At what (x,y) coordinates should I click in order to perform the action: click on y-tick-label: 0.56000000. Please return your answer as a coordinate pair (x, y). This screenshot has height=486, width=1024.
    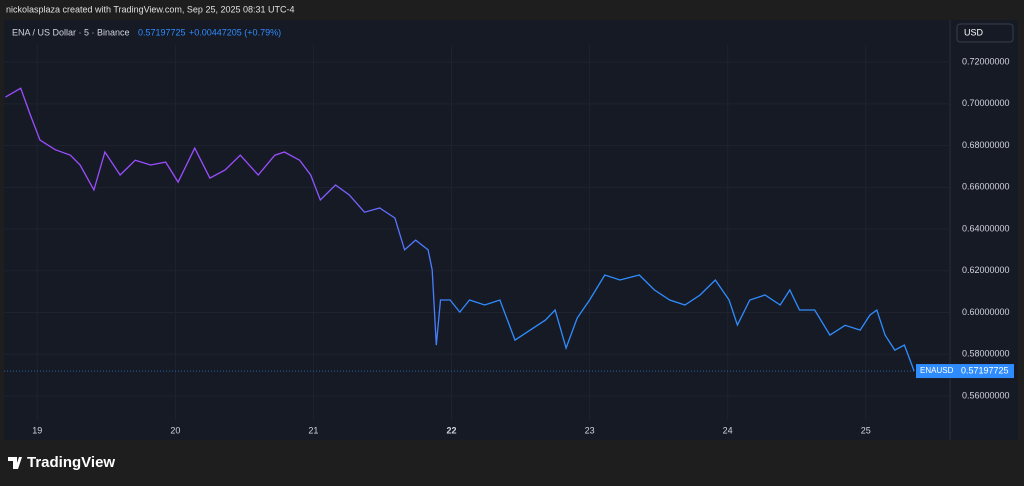
    Looking at the image, I should click on (986, 395).